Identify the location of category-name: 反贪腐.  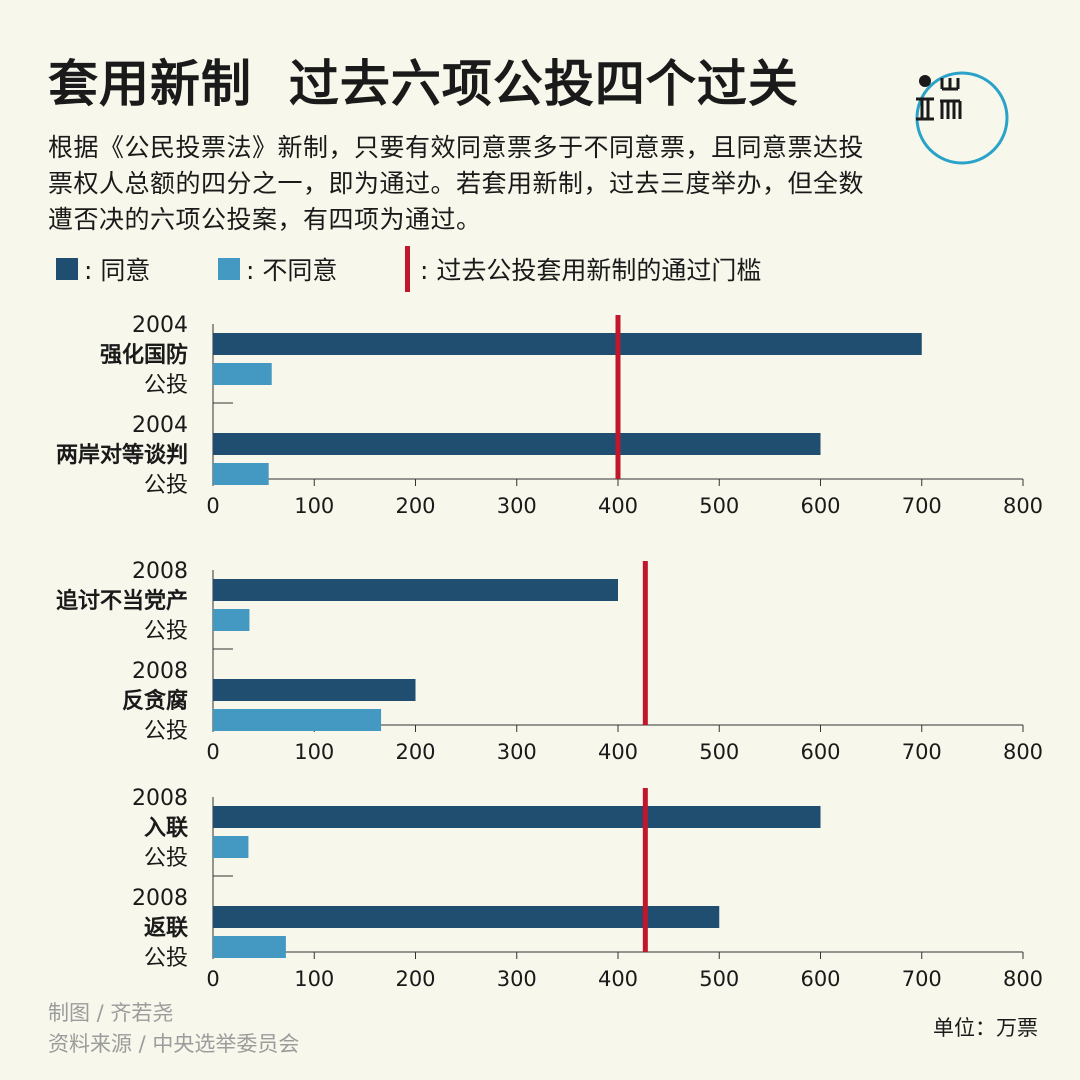
(155, 701).